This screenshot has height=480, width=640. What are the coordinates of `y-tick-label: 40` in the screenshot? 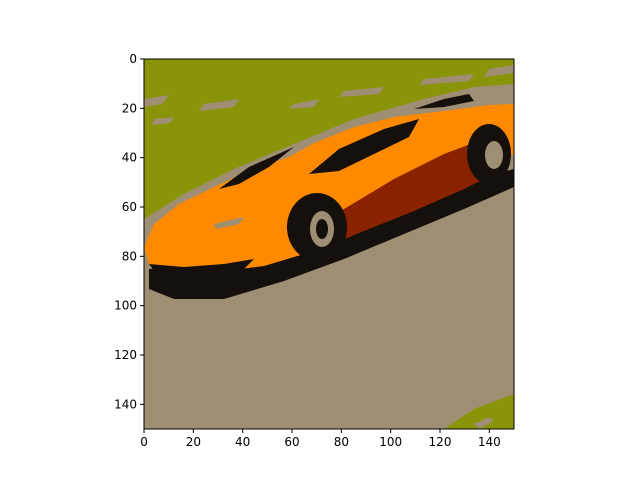 It's located at (129, 158).